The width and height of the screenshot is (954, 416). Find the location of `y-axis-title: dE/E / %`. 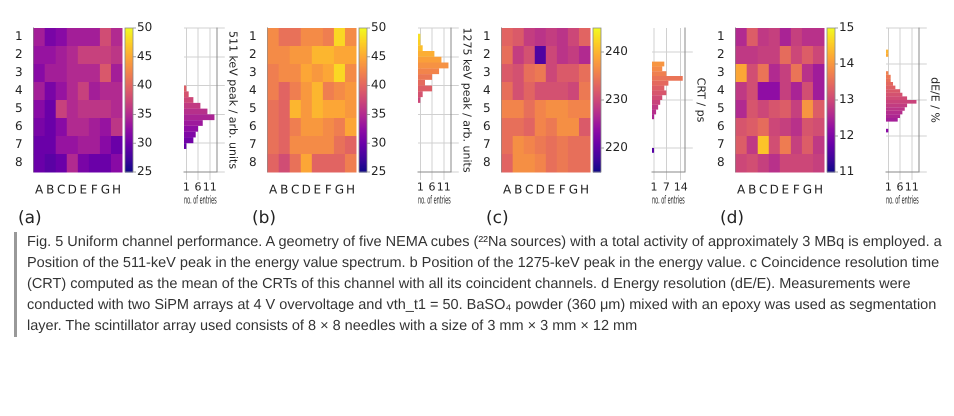

y-axis-title: dE/E / % is located at coordinates (935, 100).